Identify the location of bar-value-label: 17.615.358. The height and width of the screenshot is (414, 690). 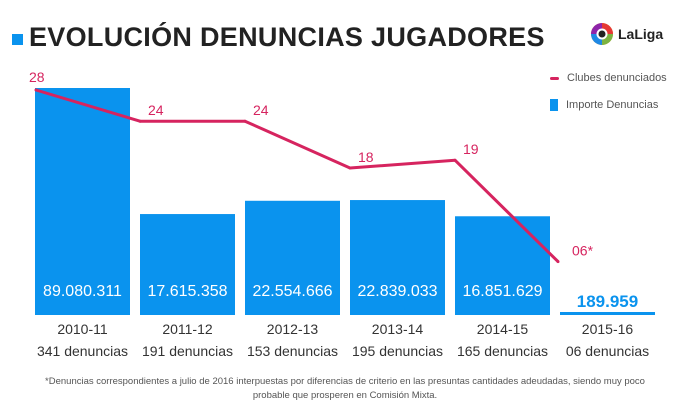
(187, 291).